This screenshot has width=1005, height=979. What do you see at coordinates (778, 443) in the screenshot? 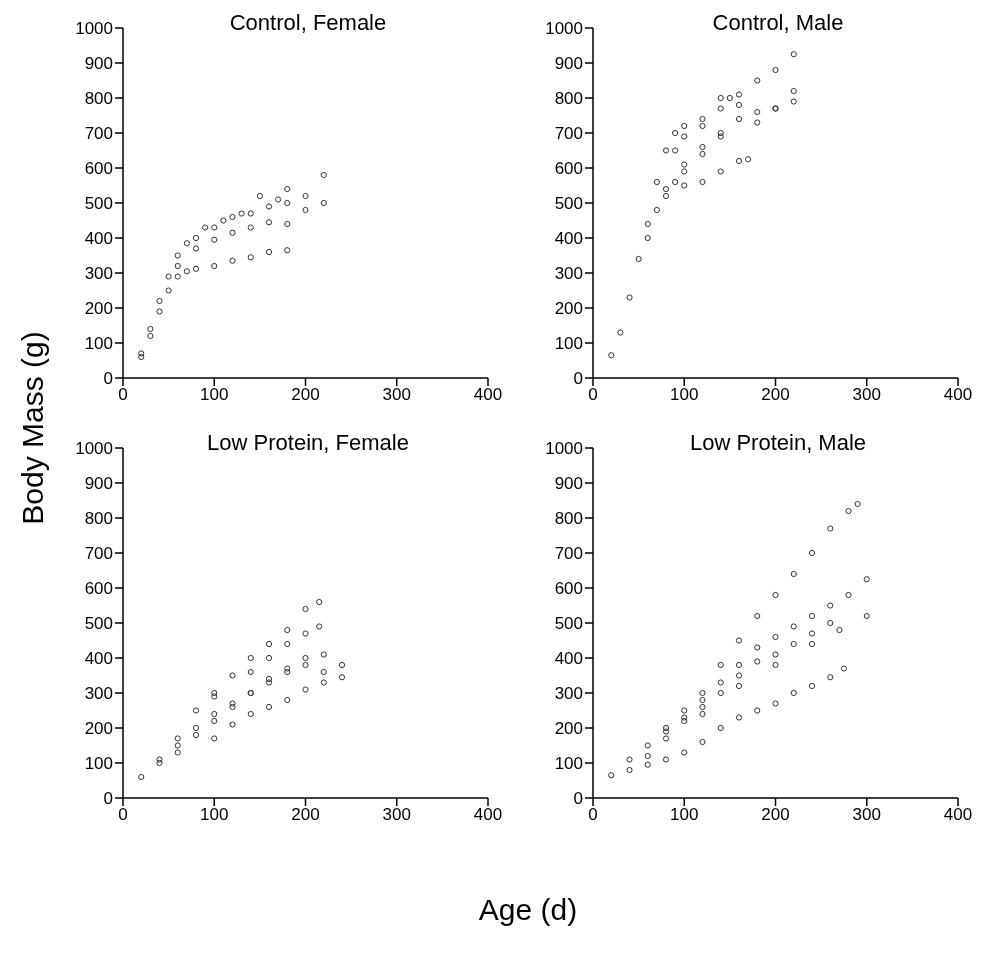
I see `chart-title: Low Protein, Male` at bounding box center [778, 443].